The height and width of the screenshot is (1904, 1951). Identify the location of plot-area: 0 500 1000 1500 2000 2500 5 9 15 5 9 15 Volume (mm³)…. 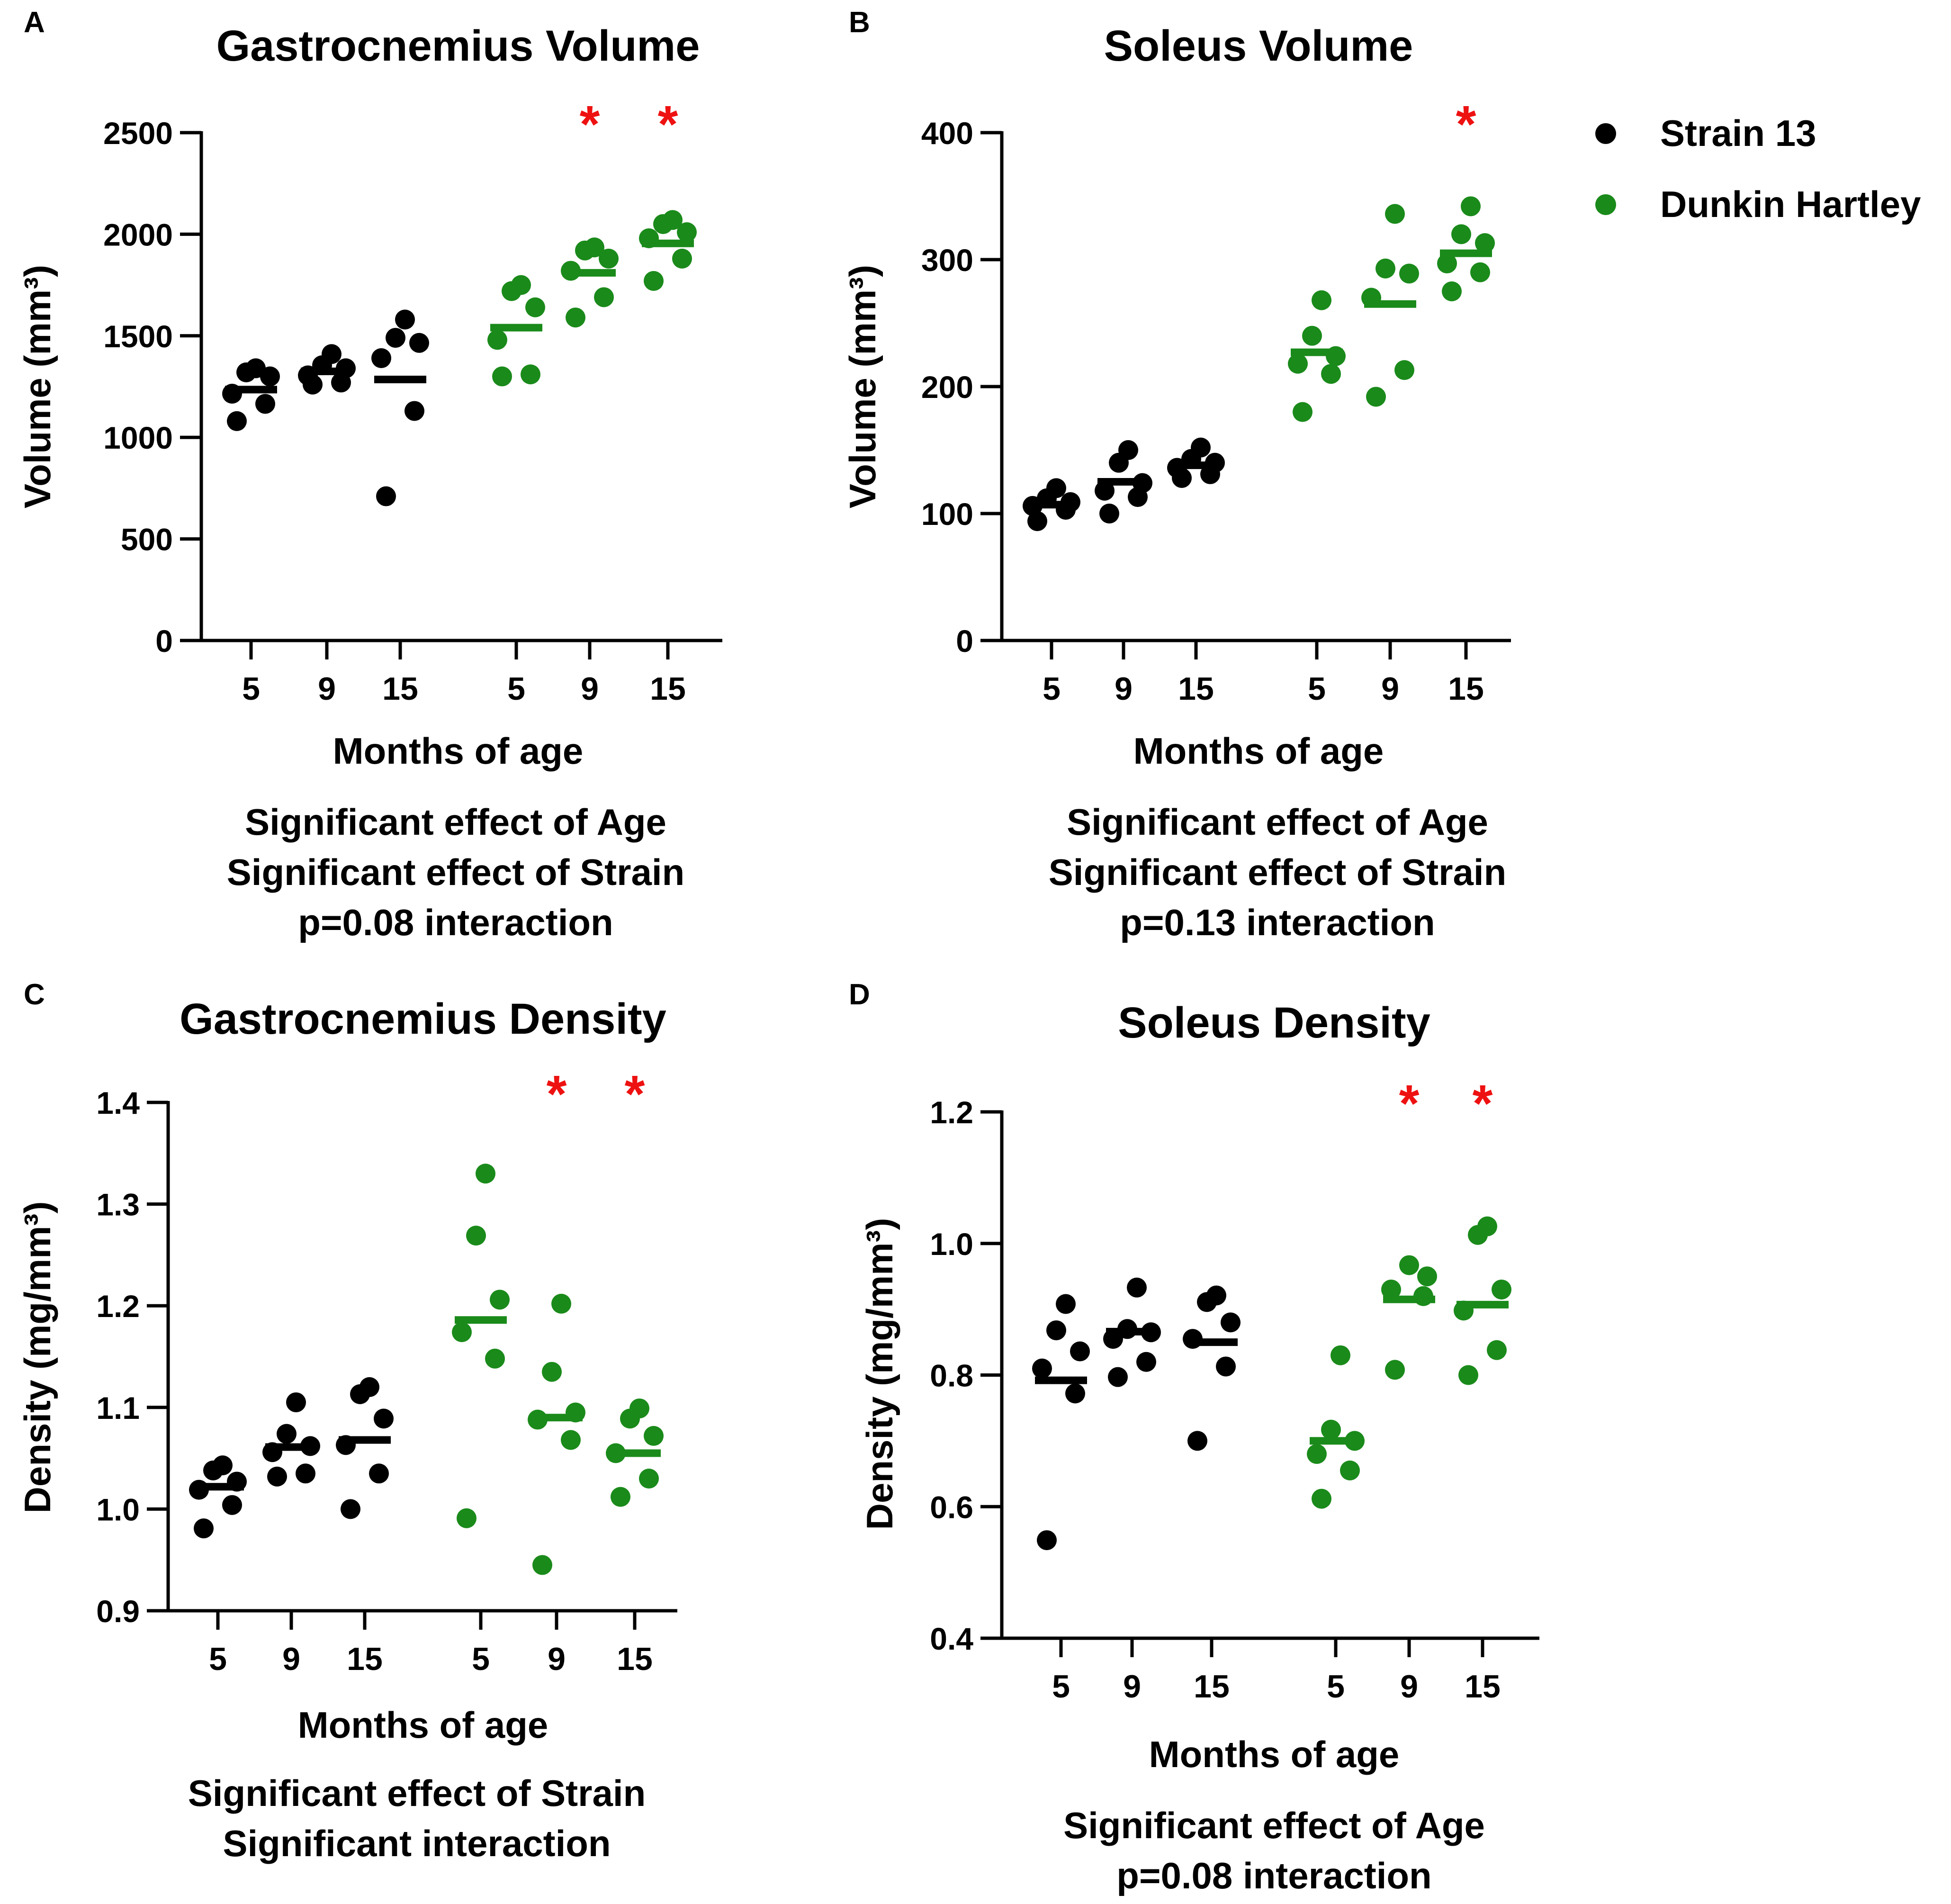
(369, 401).